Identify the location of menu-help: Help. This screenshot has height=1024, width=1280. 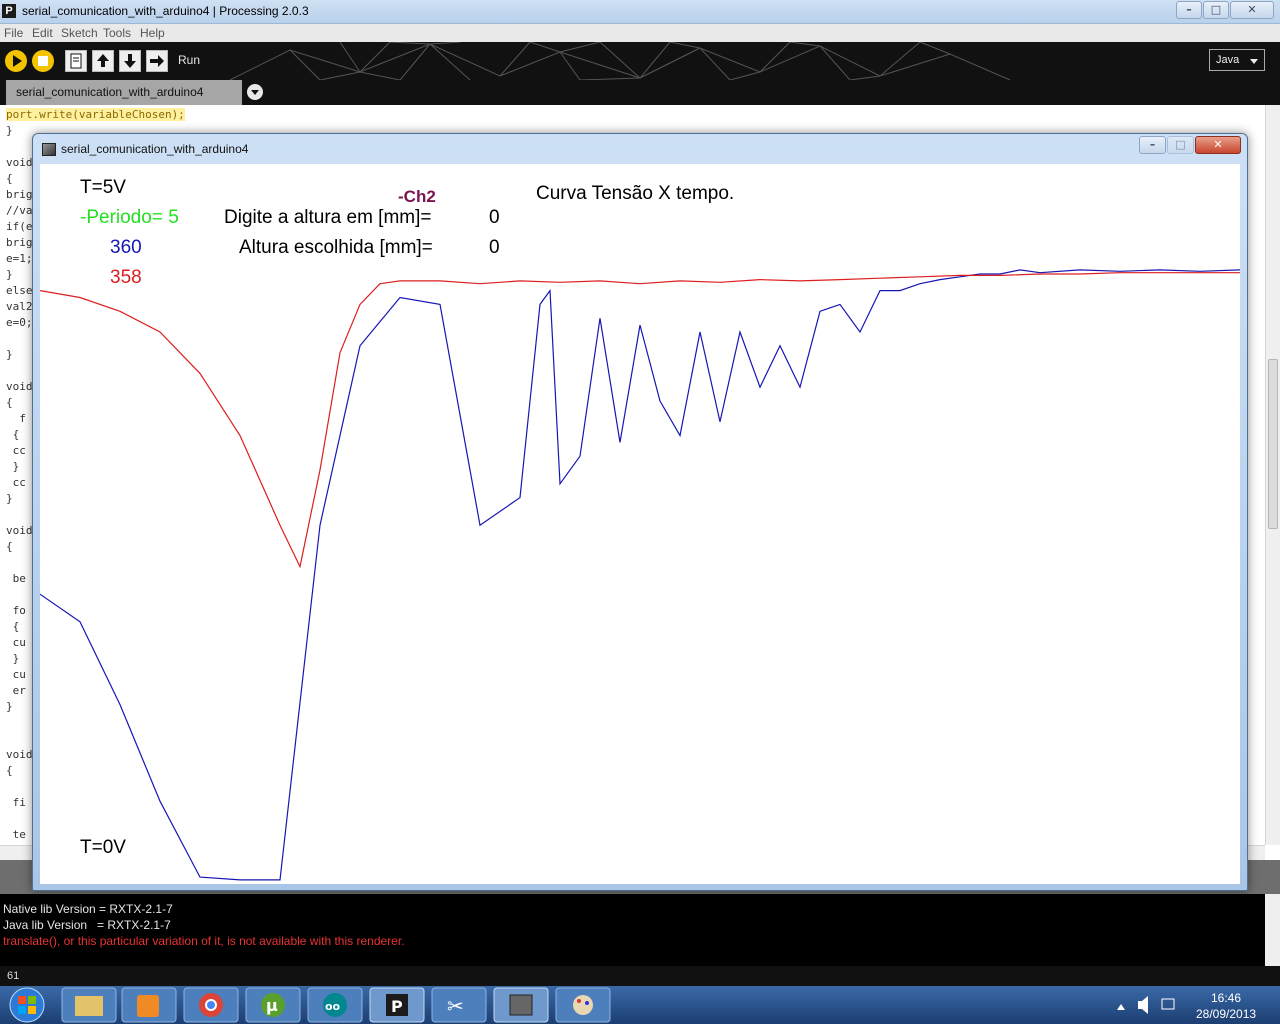
(152, 33).